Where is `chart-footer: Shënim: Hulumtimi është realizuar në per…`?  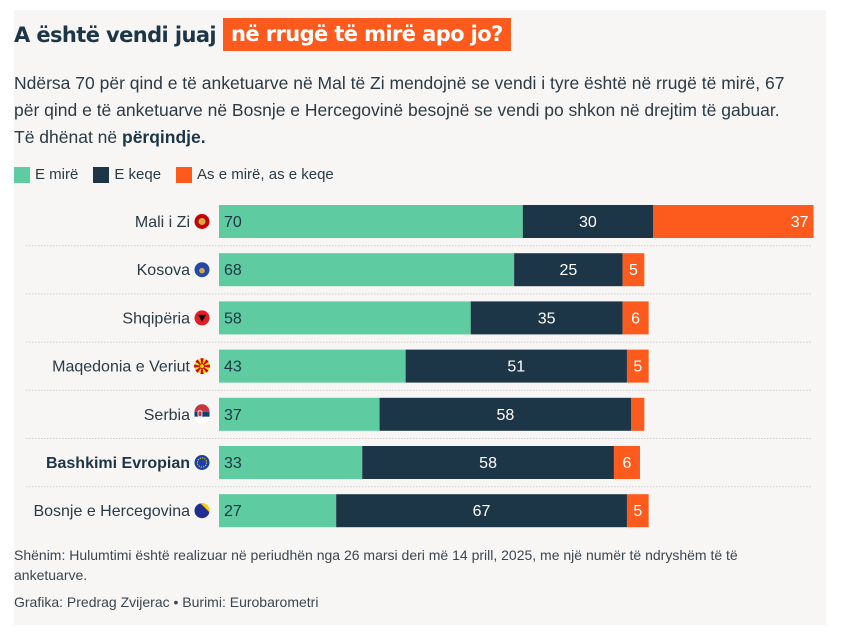
chart-footer: Shënim: Hulumtimi është realizuar në per… is located at coordinates (409, 578).